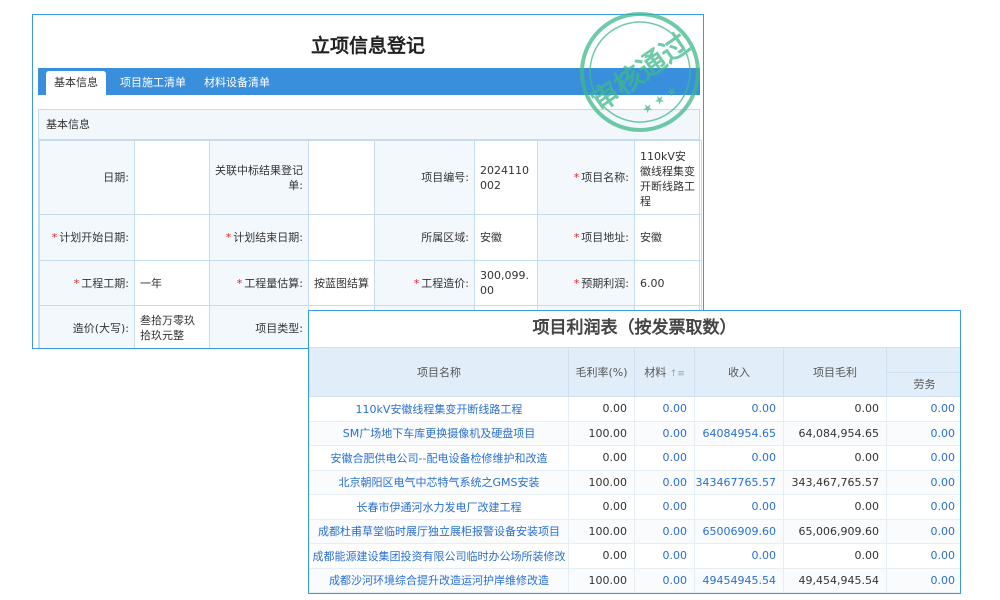 The image size is (1000, 600). I want to click on end-date-label: * 计划结束日期:, so click(259, 237).